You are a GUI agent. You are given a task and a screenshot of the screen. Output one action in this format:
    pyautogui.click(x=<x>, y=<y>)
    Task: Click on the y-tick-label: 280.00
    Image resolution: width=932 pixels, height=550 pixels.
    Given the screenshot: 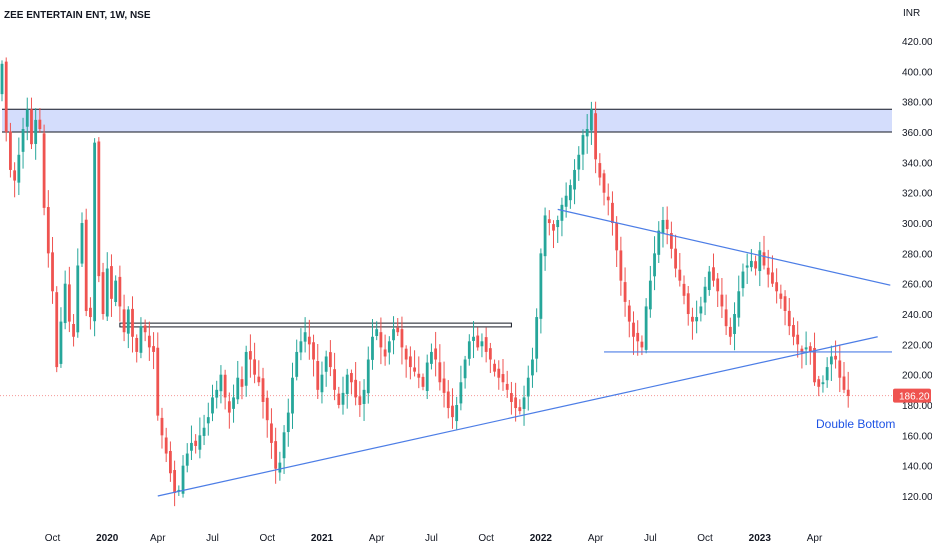 What is the action you would take?
    pyautogui.click(x=917, y=254)
    